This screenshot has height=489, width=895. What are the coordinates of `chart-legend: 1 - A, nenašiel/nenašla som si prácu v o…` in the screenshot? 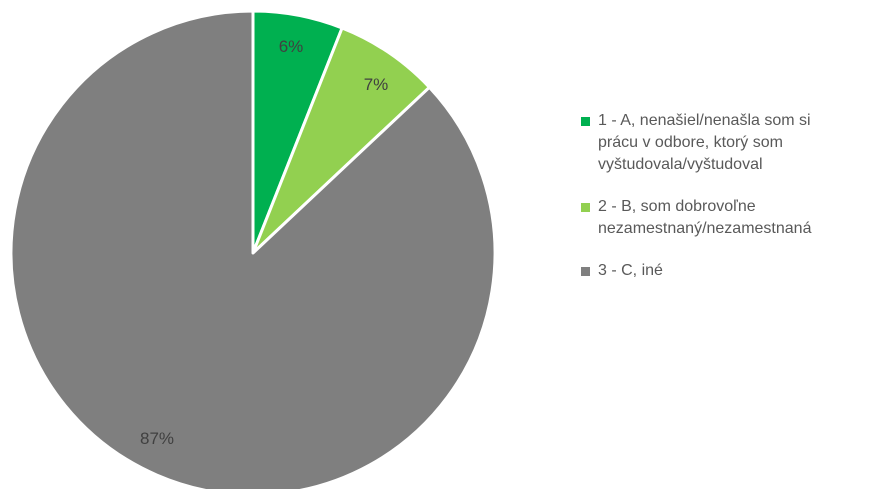 It's located at (738, 206).